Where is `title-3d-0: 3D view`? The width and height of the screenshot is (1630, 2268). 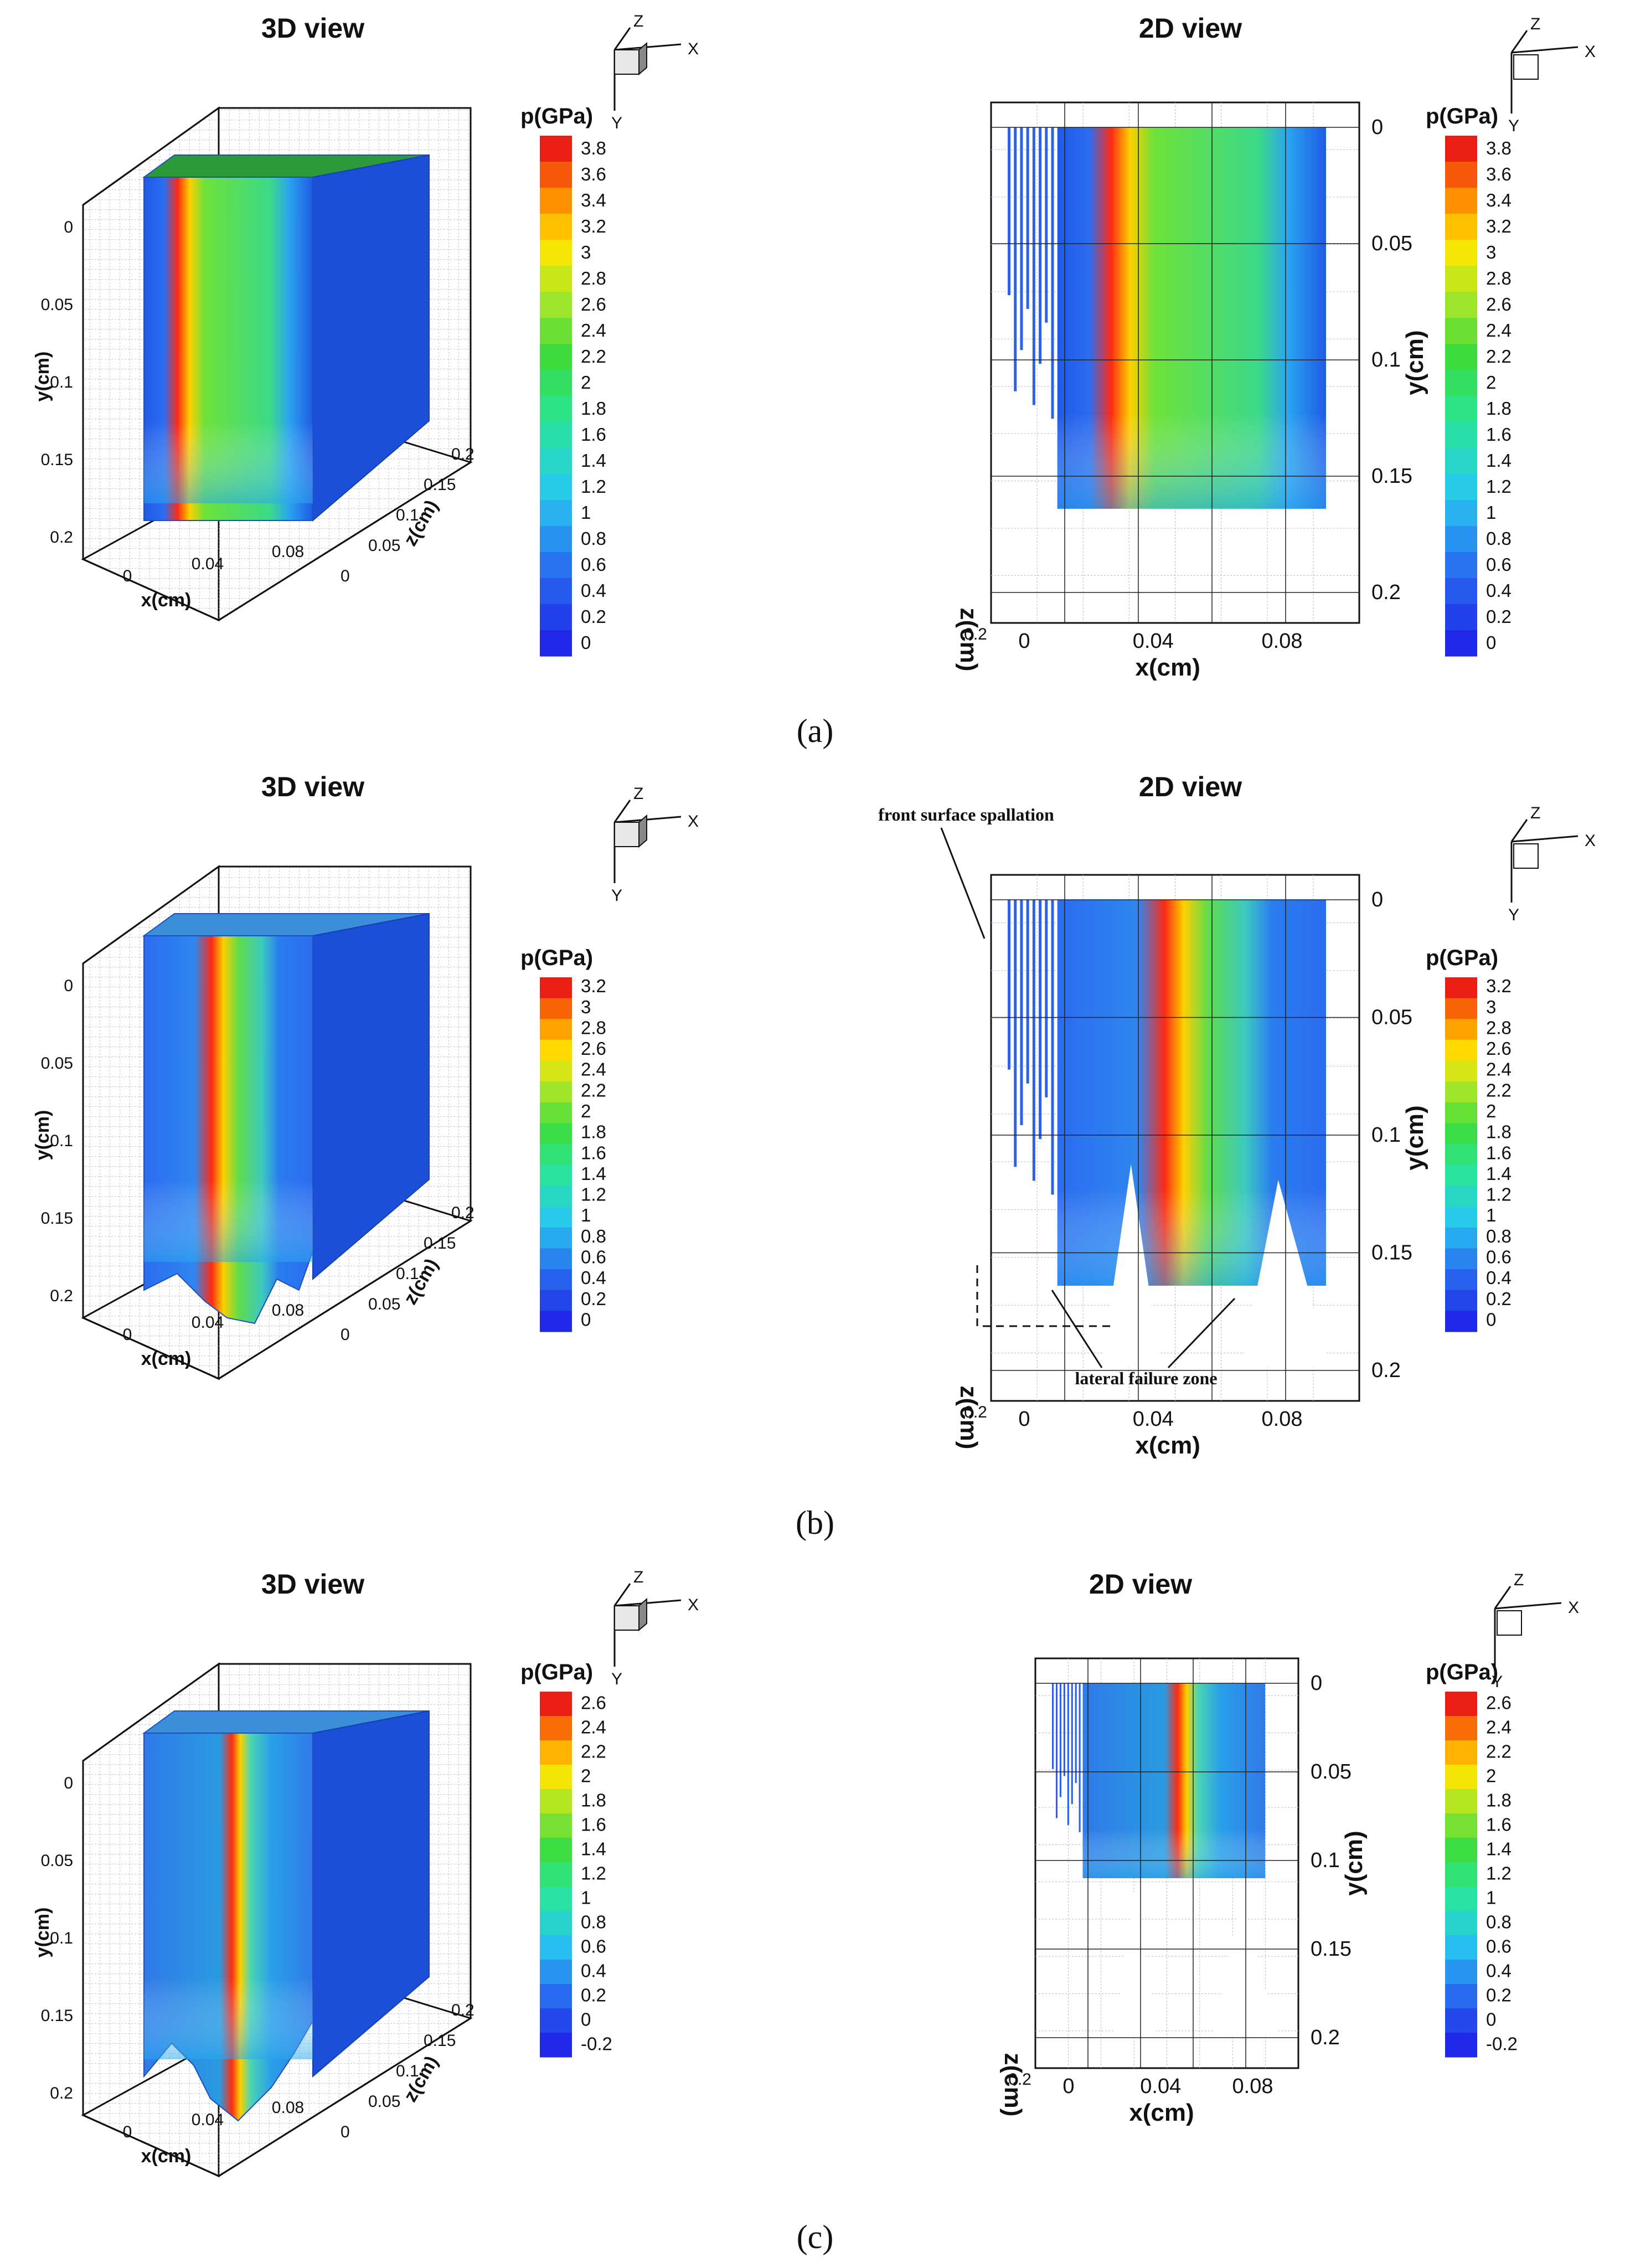
title-3d-0: 3D view is located at coordinates (312, 28).